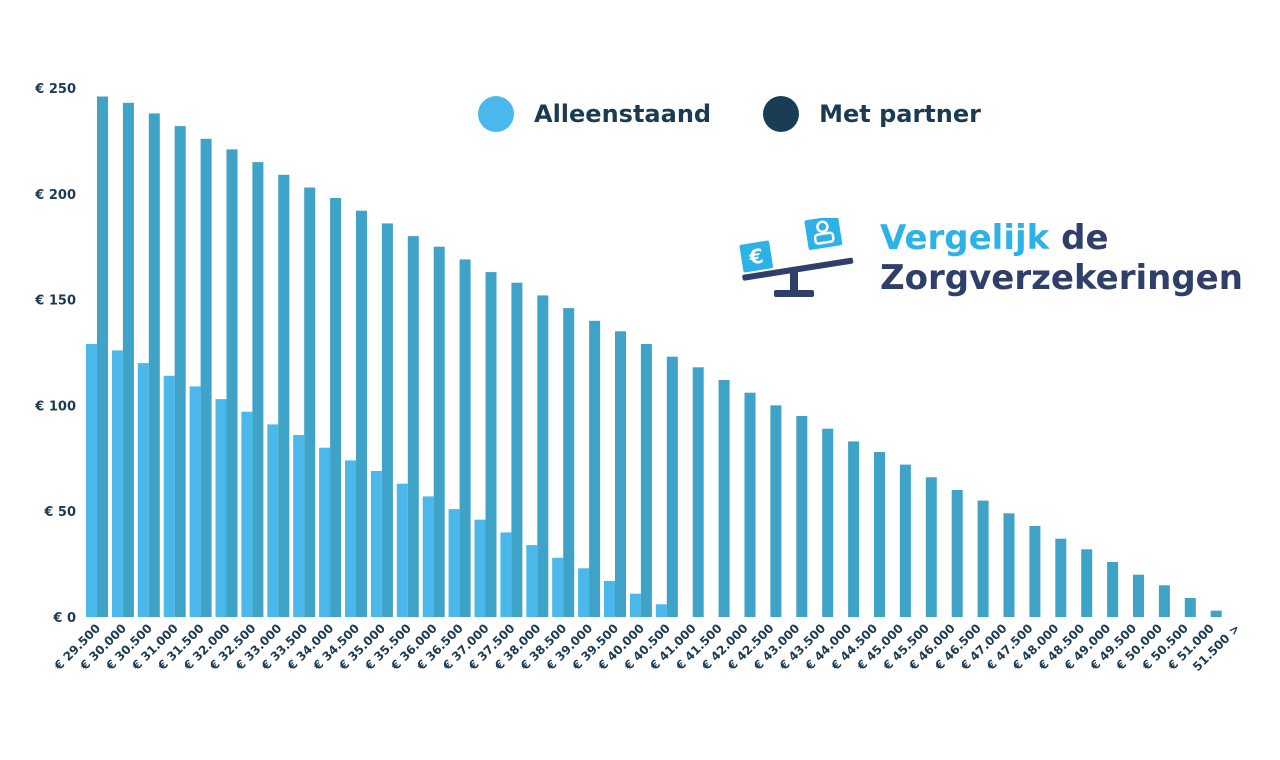 Image resolution: width=1280 pixels, height=760 pixels. Describe the element at coordinates (796, 257) in the screenshot. I see `scale-icon: €` at that location.